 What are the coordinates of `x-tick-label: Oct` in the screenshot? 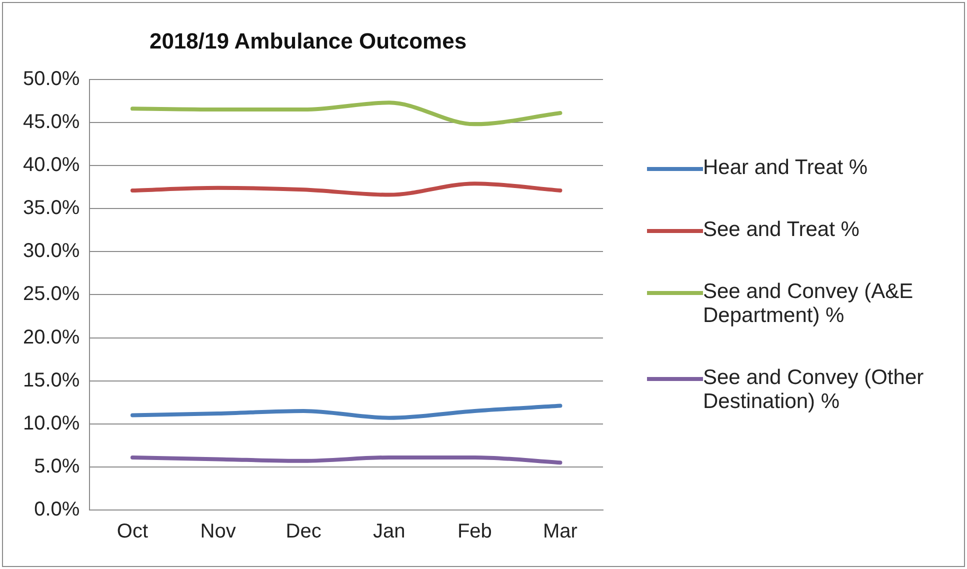 It's located at (132, 531).